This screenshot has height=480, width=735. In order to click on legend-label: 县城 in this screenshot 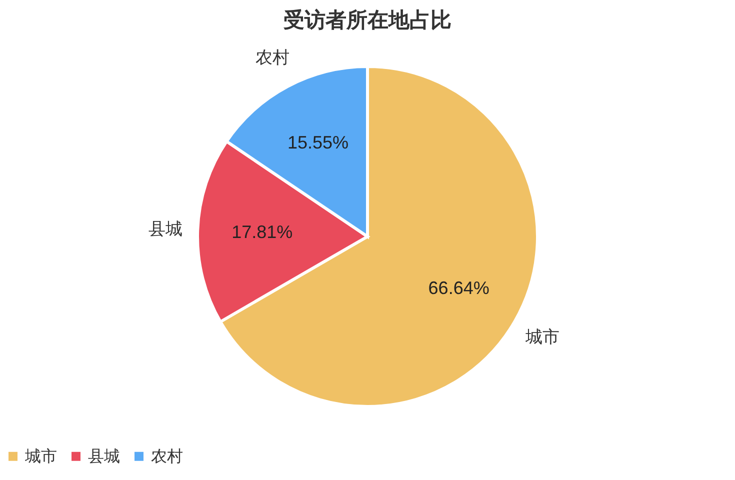, I will do `click(104, 456)`.